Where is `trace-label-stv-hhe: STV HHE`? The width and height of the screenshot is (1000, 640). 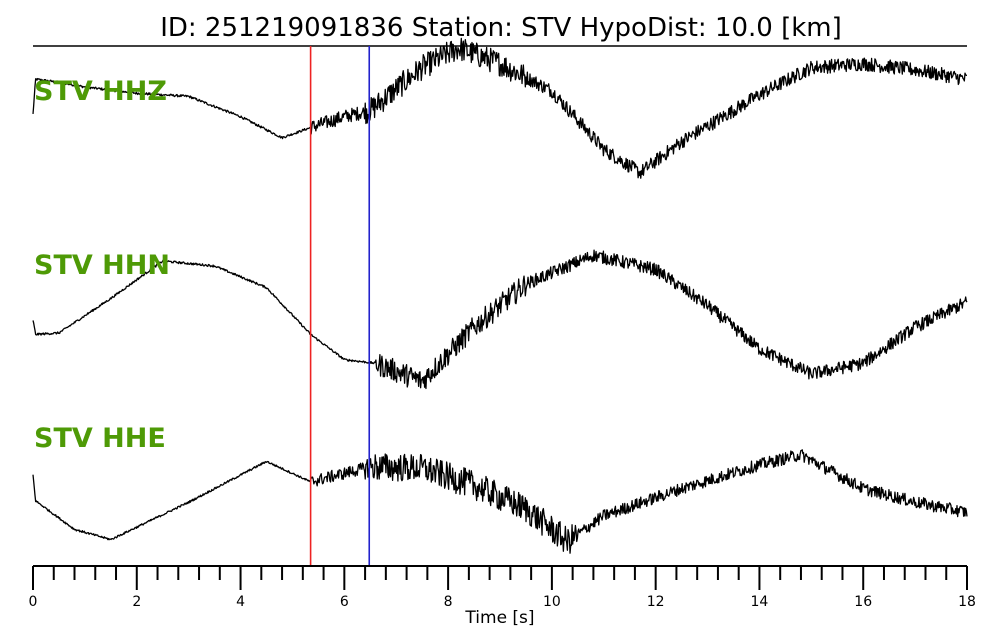
trace-label-stv-hhe: STV HHE is located at coordinates (100, 438).